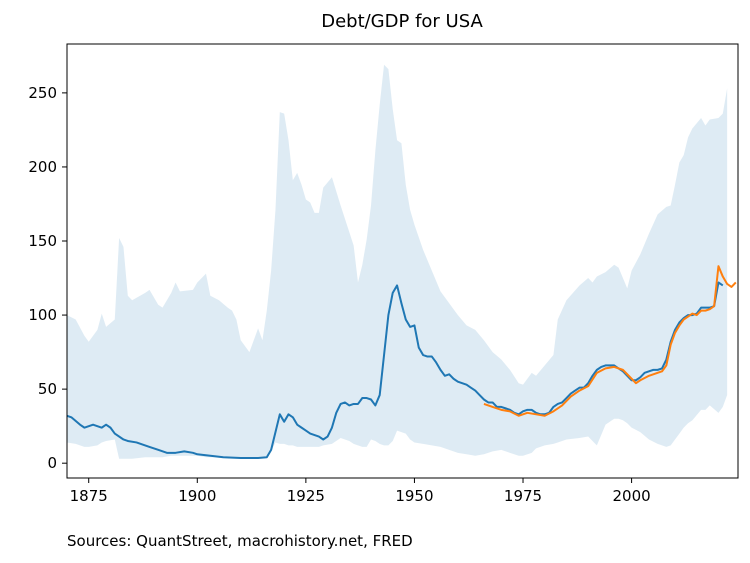  I want to click on x-tick-label: 2000, so click(632, 496).